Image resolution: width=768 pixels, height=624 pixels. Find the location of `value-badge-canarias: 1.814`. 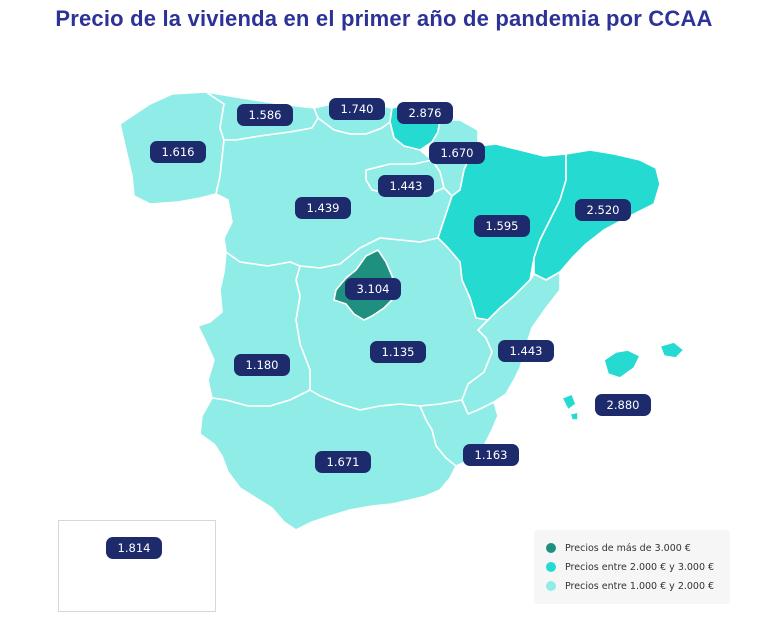

value-badge-canarias: 1.814 is located at coordinates (134, 548).